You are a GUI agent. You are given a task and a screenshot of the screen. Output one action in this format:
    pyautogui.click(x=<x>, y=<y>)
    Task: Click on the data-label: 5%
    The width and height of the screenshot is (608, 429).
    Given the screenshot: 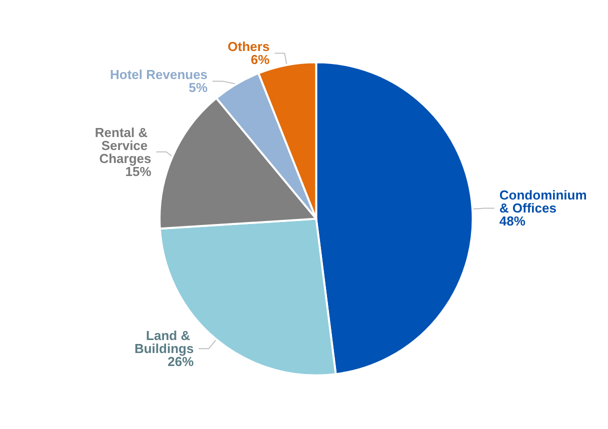 What is the action you would take?
    pyautogui.click(x=198, y=88)
    